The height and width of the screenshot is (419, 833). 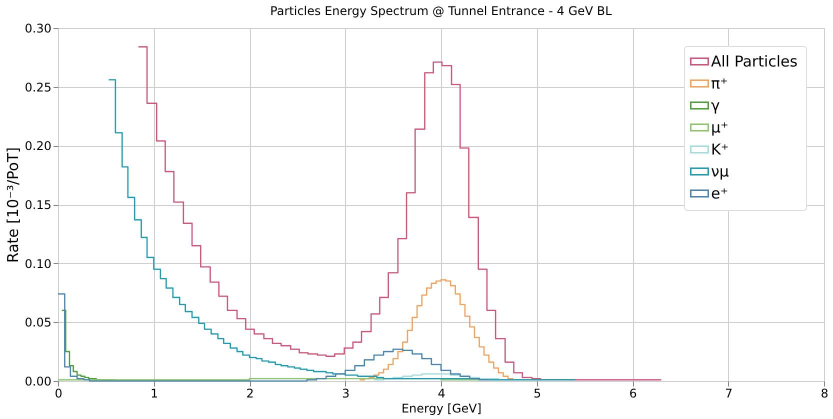 What do you see at coordinates (38, 263) in the screenshot?
I see `y-tick-label: 0.10` at bounding box center [38, 263].